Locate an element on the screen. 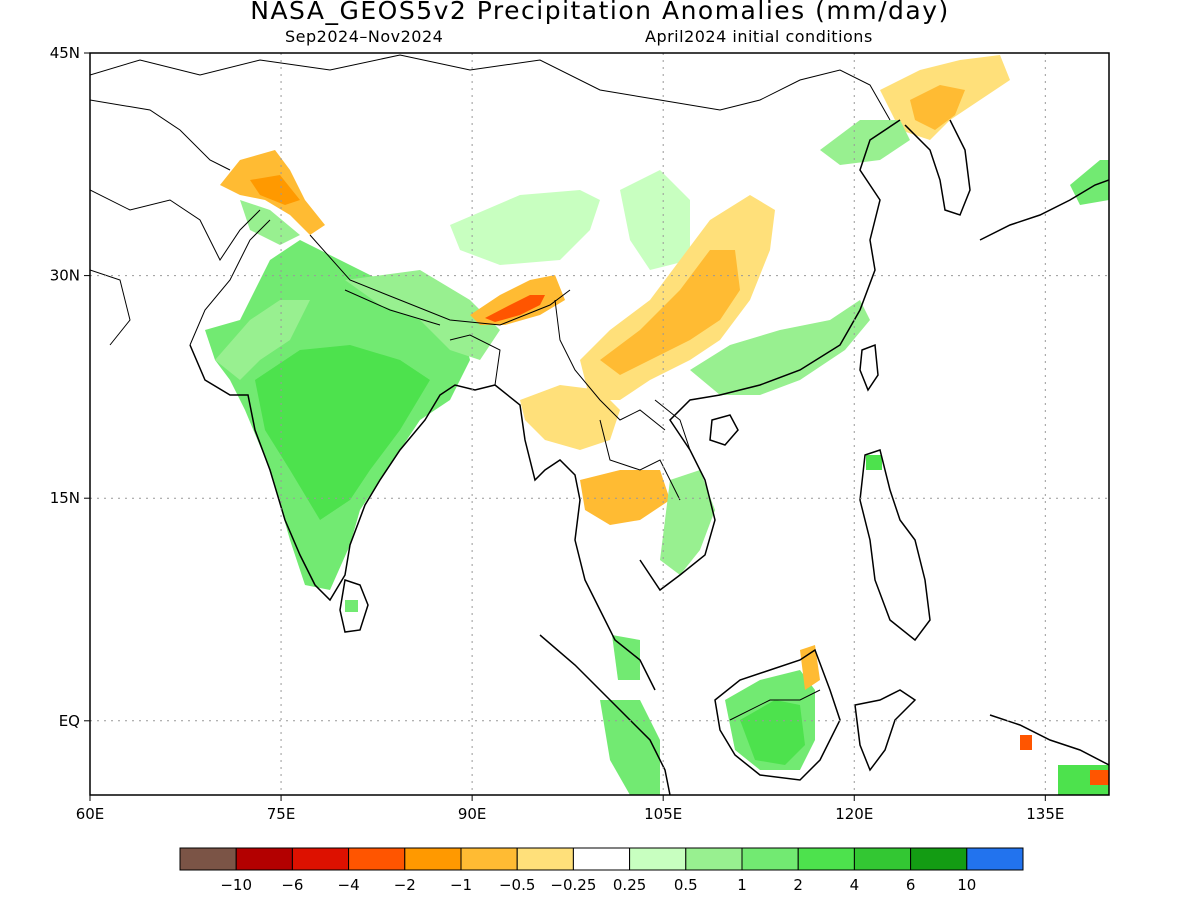 The height and width of the screenshot is (900, 1200). anomaly-region-new-guinea-dry is located at coordinates (1099, 777).